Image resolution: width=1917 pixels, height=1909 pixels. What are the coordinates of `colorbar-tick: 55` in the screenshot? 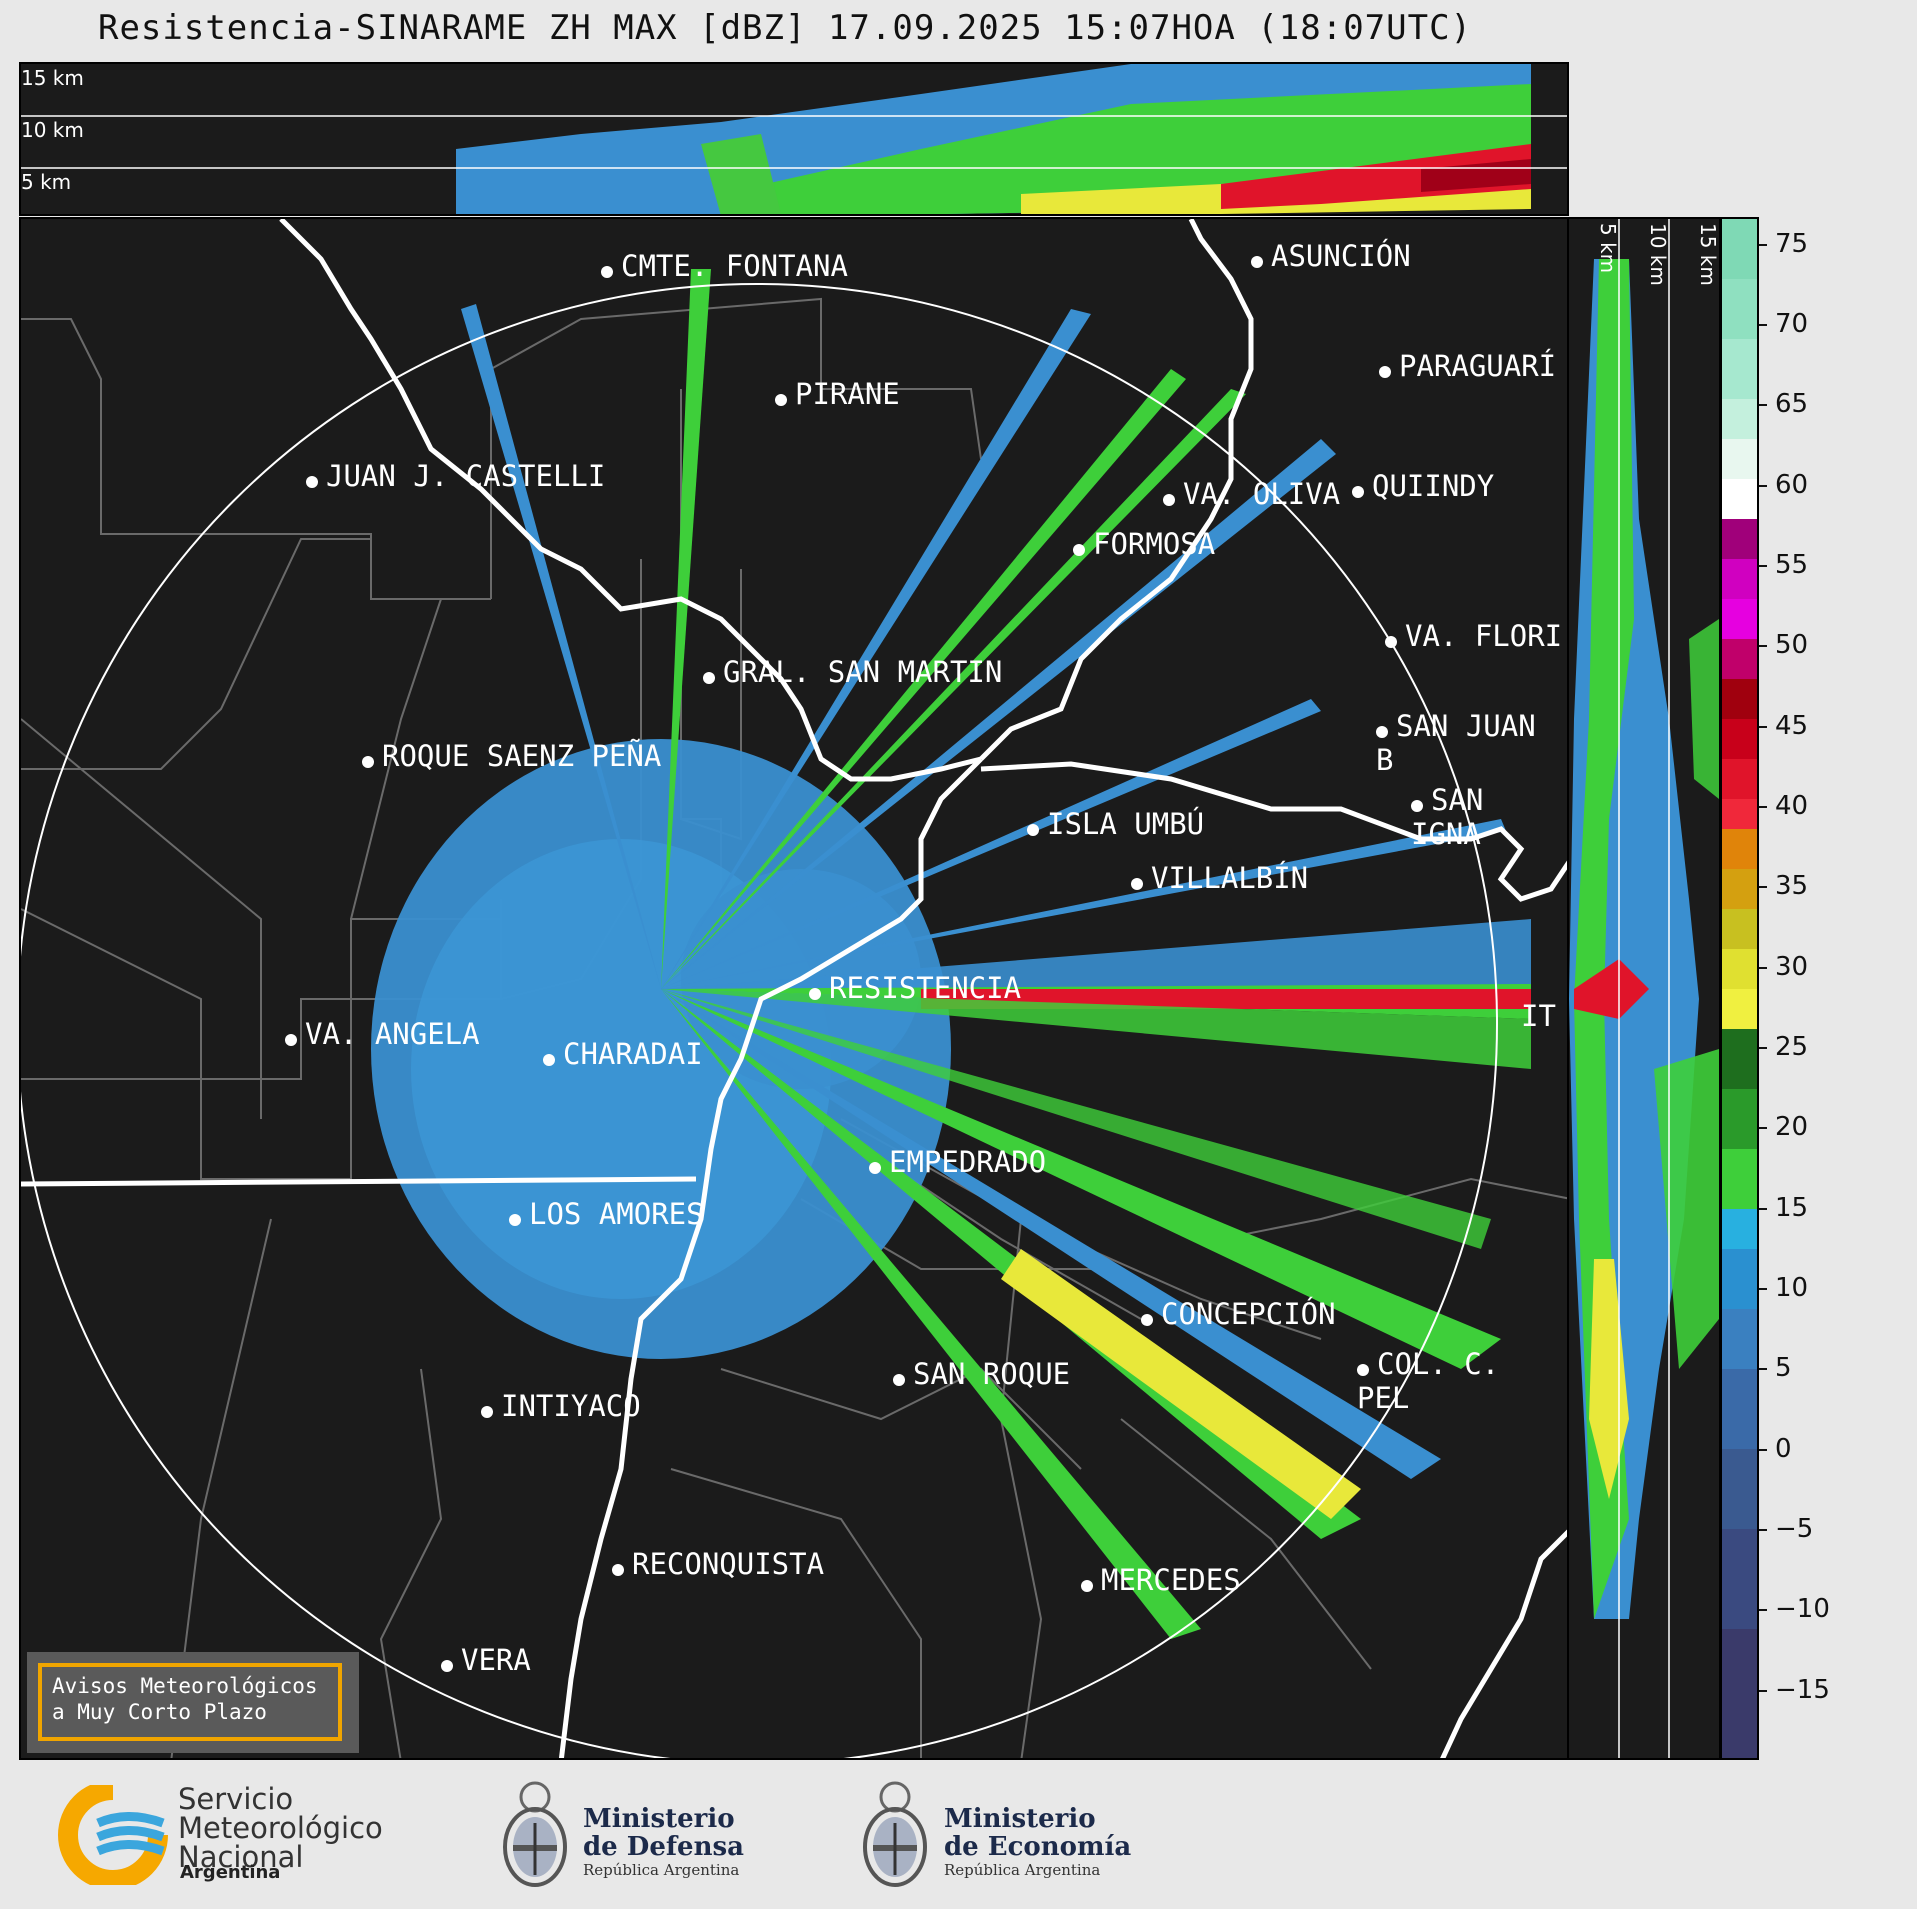 It's located at (1783, 565).